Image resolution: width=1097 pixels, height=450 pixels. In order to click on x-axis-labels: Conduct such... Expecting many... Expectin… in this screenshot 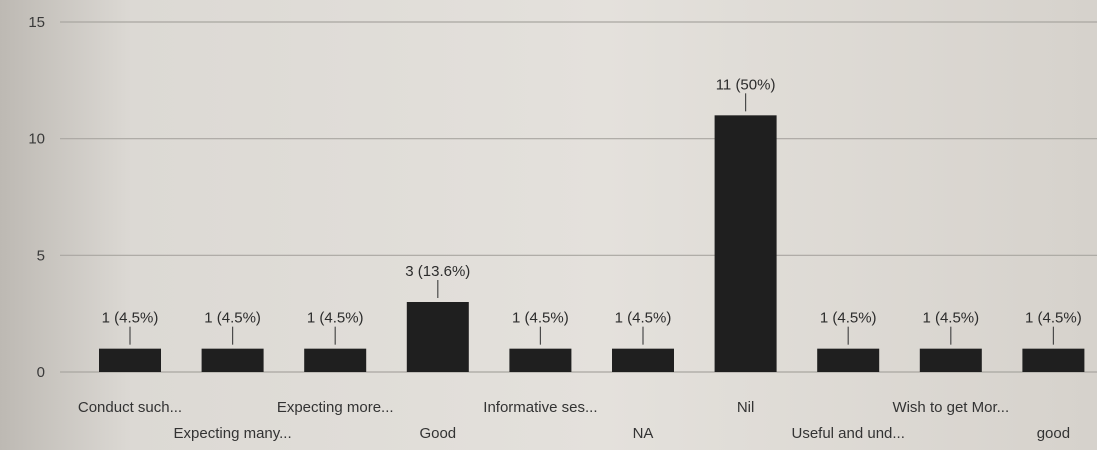, I will do `click(574, 420)`.